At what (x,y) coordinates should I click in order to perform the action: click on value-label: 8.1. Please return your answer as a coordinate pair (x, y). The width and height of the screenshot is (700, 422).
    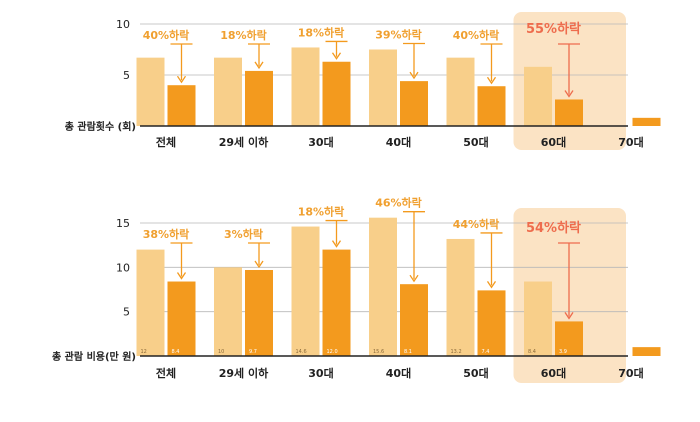
    Looking at the image, I should click on (408, 352).